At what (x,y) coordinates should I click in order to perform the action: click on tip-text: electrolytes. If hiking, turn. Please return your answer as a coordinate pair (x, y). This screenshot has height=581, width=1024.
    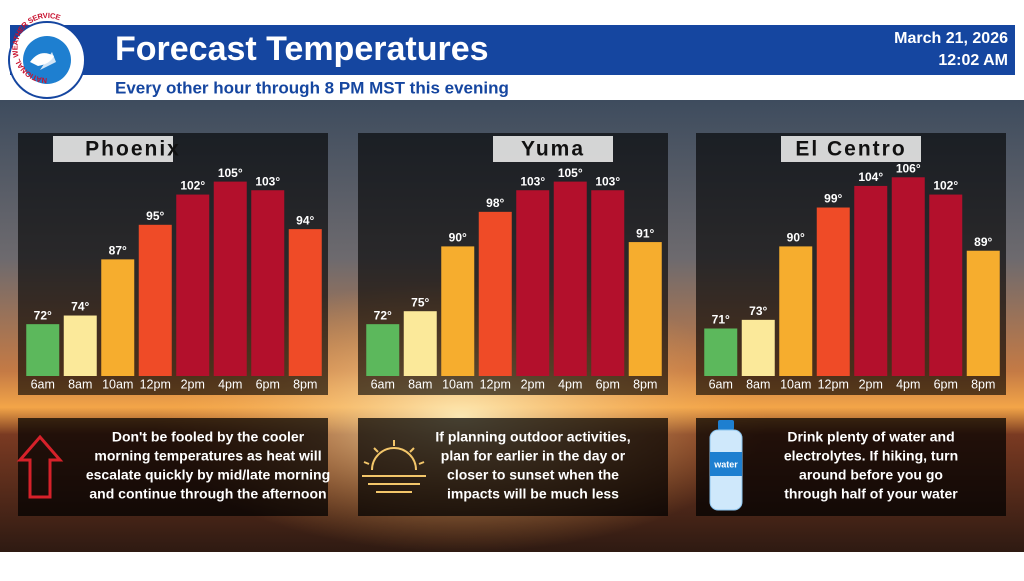
    Looking at the image, I should click on (871, 456).